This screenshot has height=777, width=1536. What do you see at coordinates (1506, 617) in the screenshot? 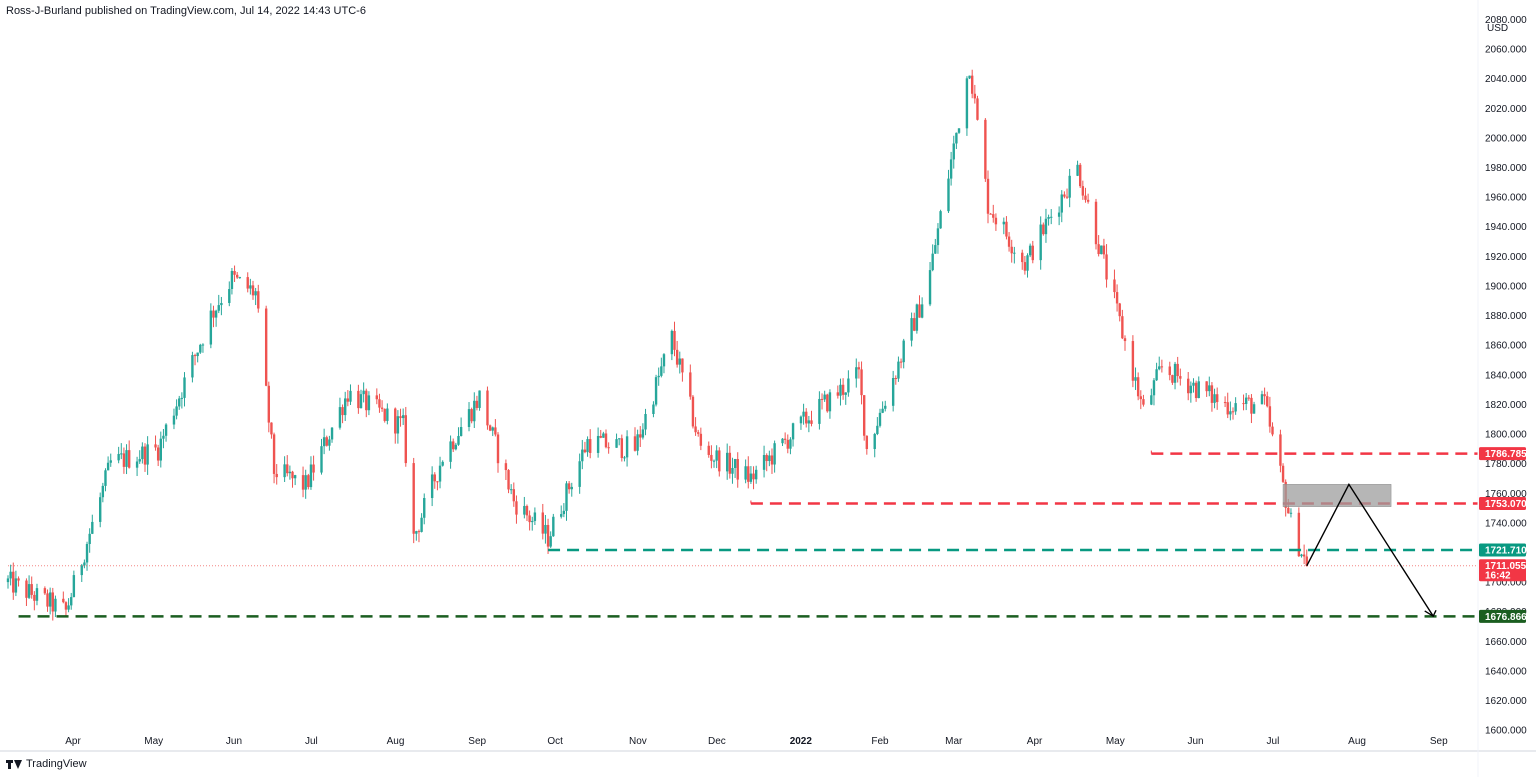
I see `level-price-tag-label: 1676.866` at bounding box center [1506, 617].